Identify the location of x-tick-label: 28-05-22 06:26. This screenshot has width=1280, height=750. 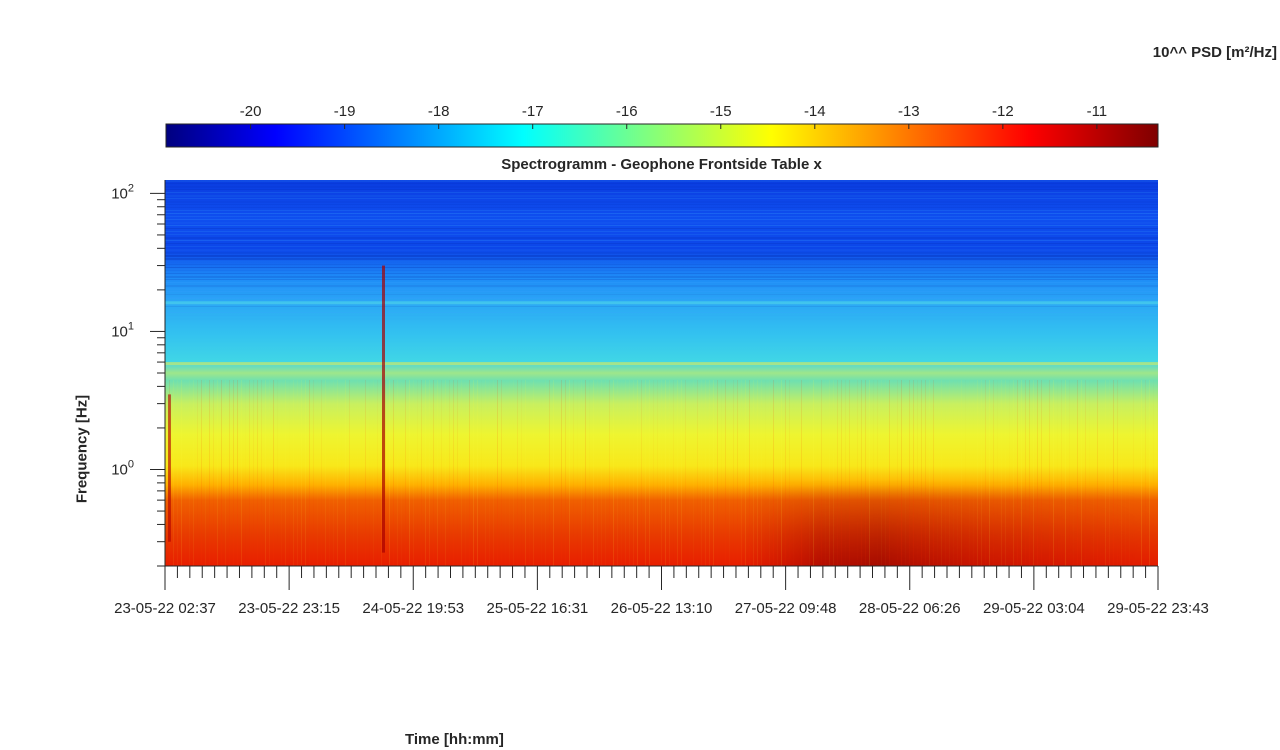
(910, 608).